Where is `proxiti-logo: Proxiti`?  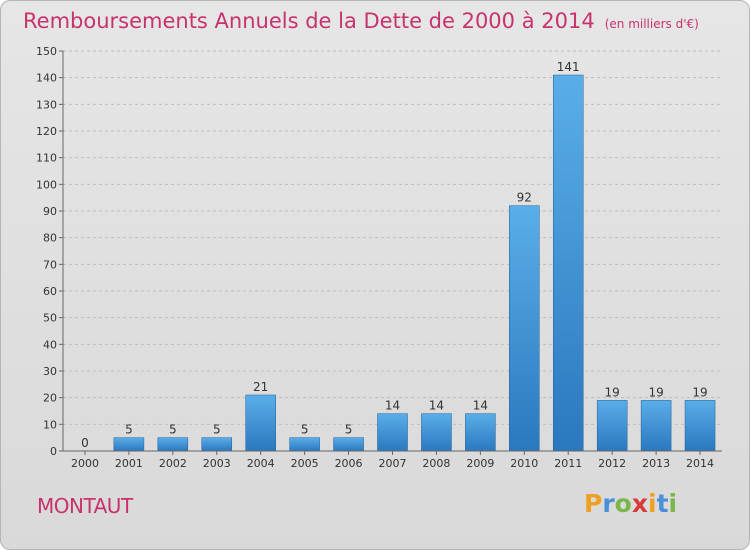 proxiti-logo: Proxiti is located at coordinates (630, 503).